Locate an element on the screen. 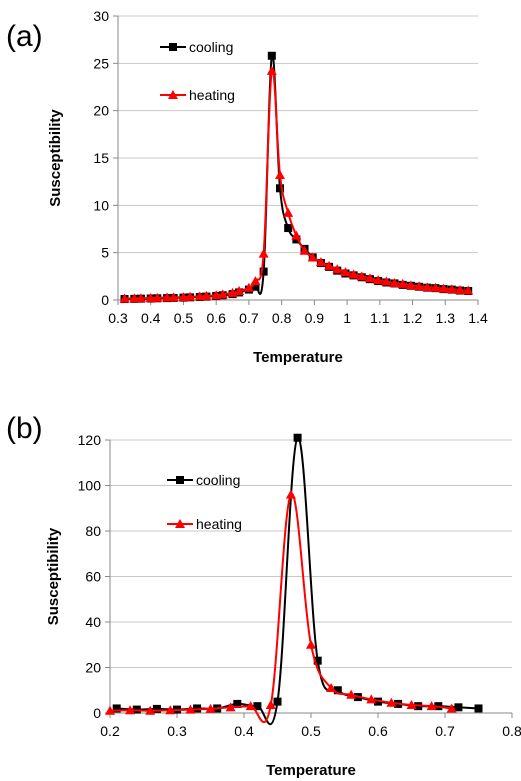 This screenshot has height=781, width=521. x-tick-label: 0.8 is located at coordinates (511, 731).